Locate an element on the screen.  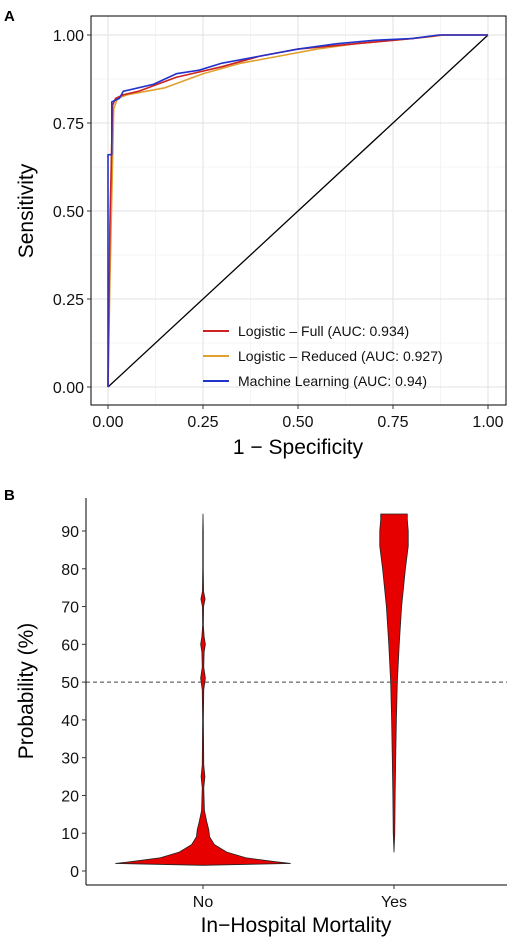
x-tick-label-3: 0.75 is located at coordinates (392, 422).